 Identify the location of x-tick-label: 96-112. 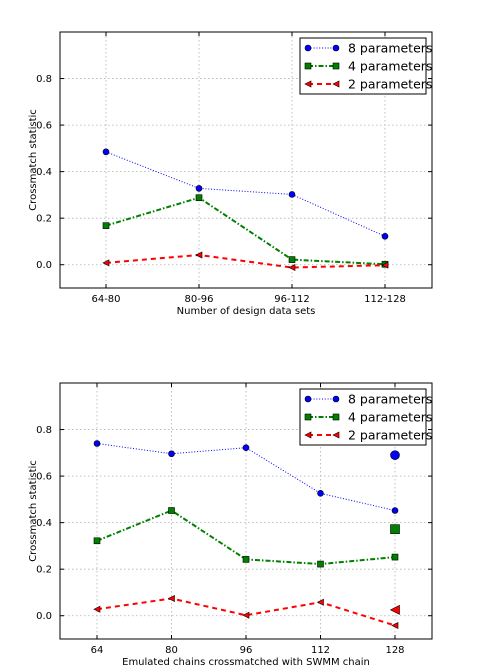
(291, 299).